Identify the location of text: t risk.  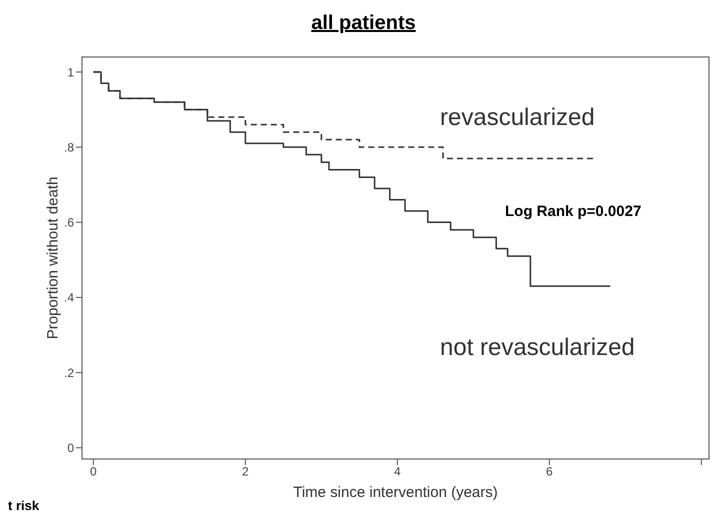
(24, 505).